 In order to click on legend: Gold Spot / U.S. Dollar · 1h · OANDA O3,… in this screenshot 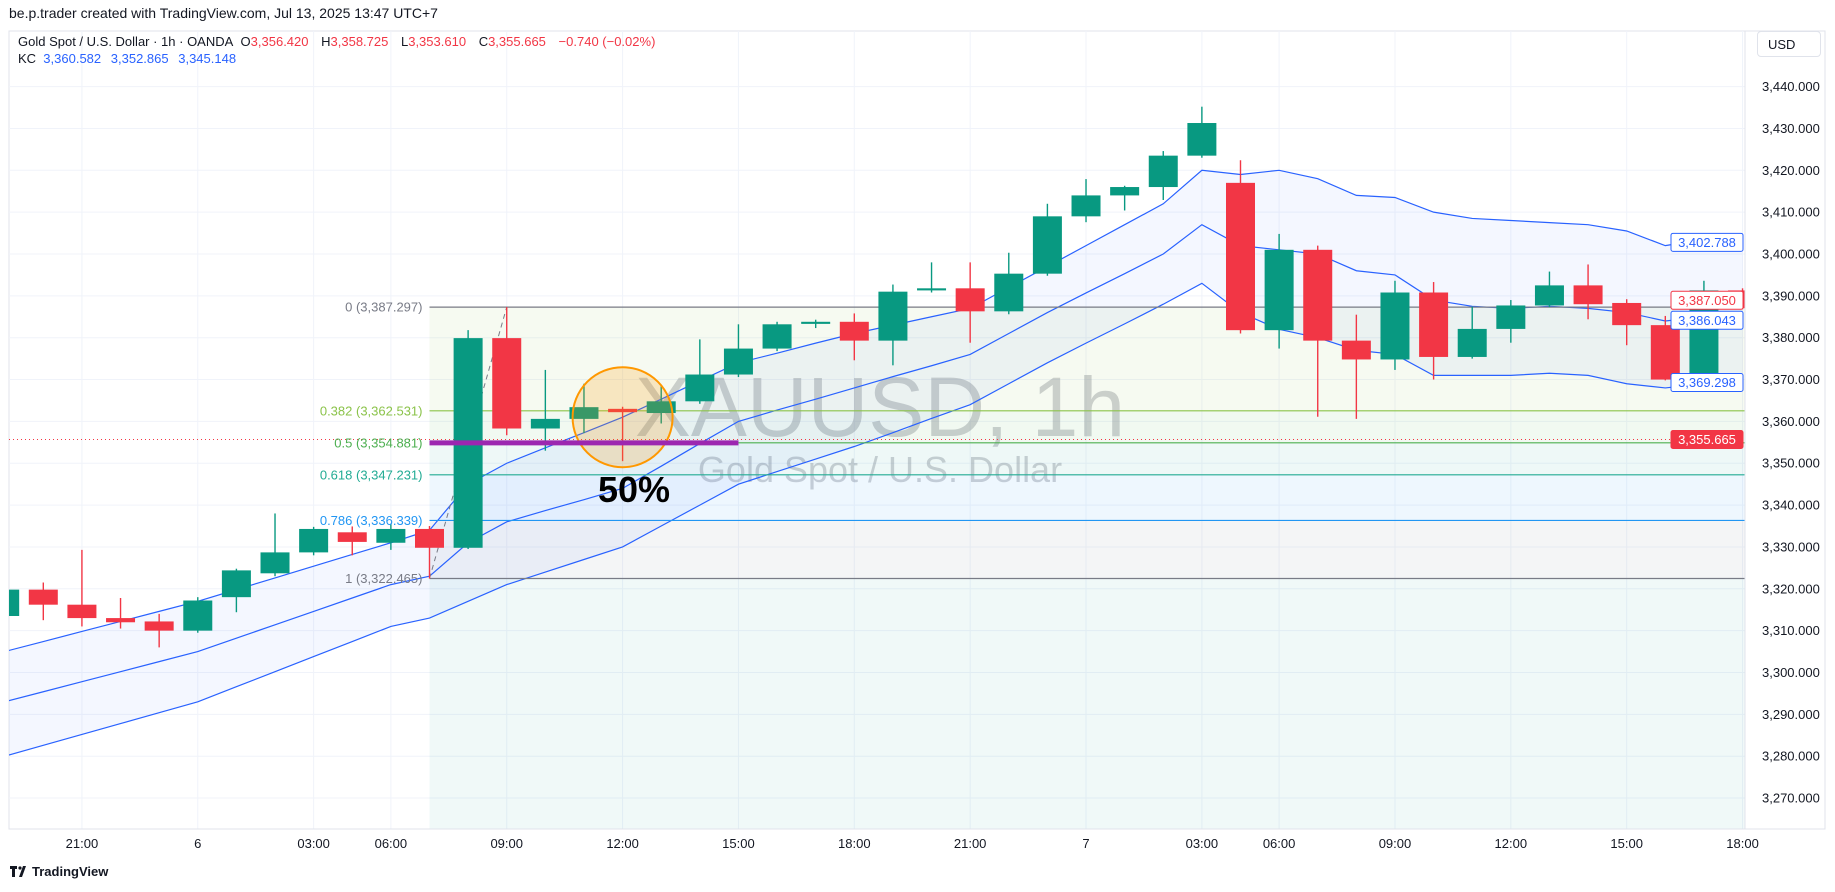, I will do `click(341, 50)`.